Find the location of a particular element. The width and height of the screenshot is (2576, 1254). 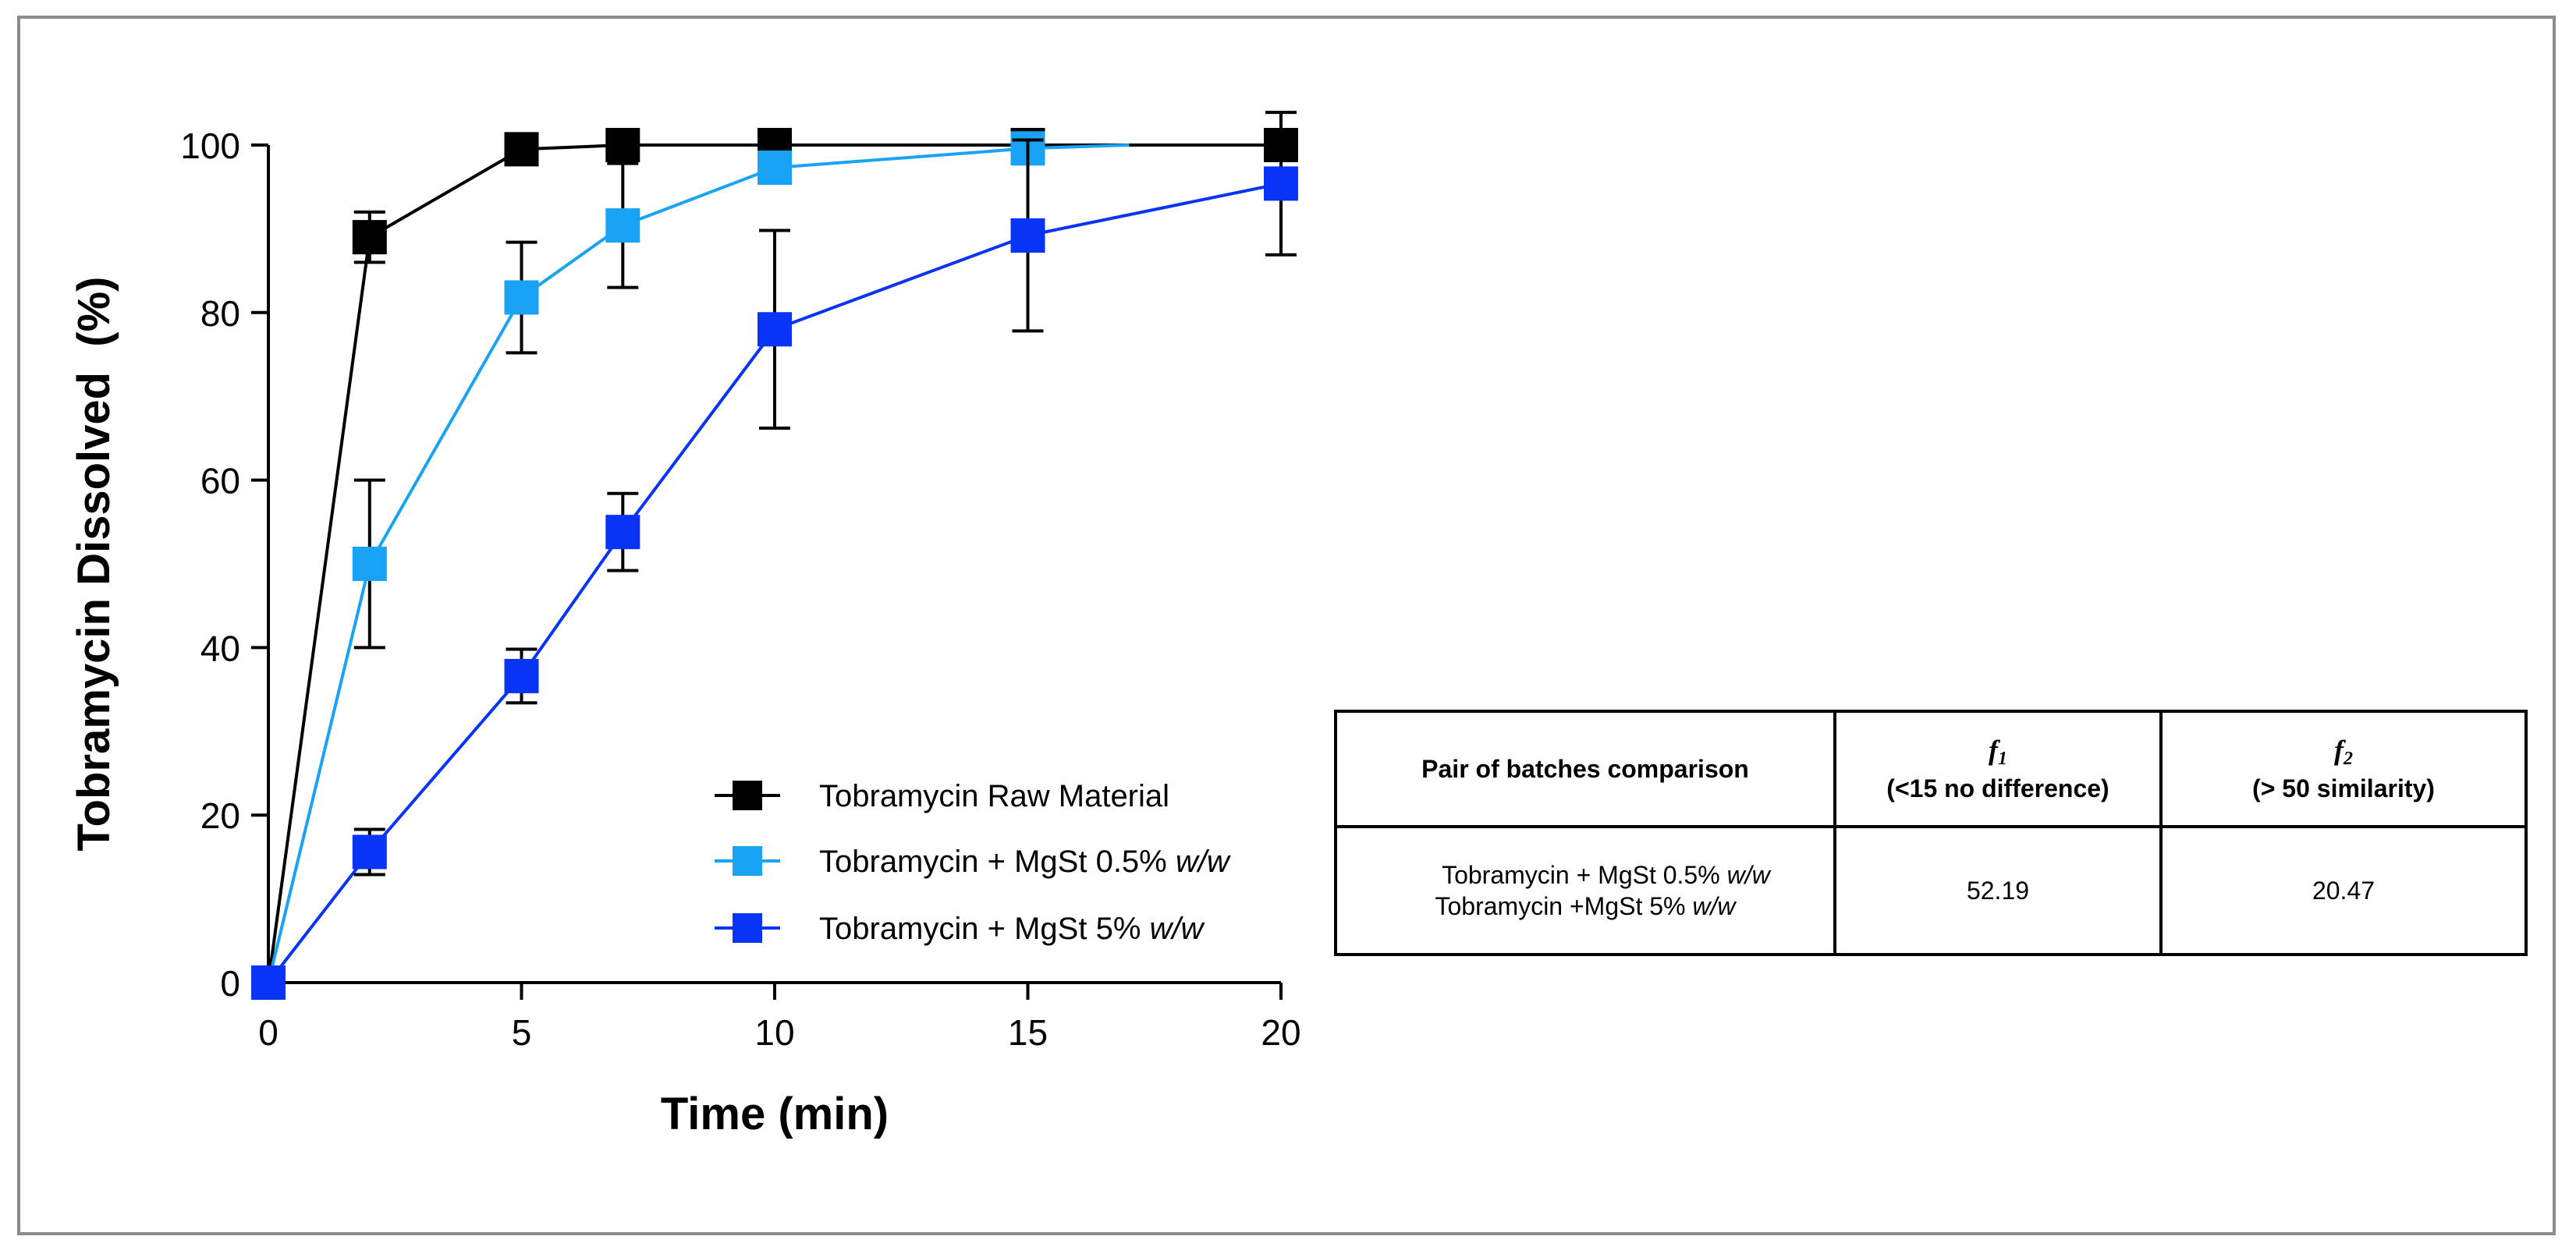

f1-subscript: 1 is located at coordinates (2002, 758).